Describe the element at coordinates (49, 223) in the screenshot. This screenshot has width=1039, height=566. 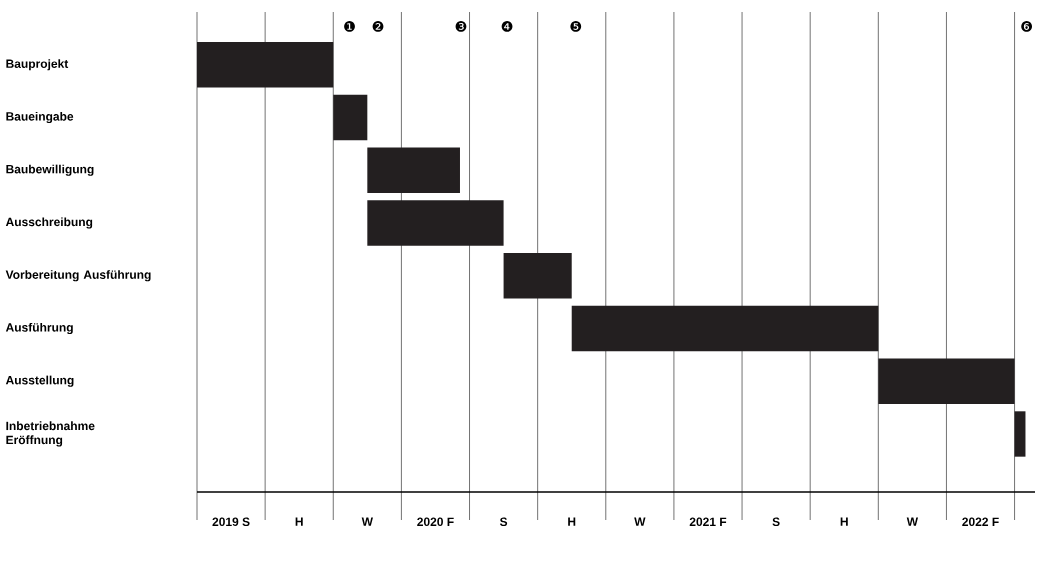
I see `y-tick-label: Ausschreibung` at that location.